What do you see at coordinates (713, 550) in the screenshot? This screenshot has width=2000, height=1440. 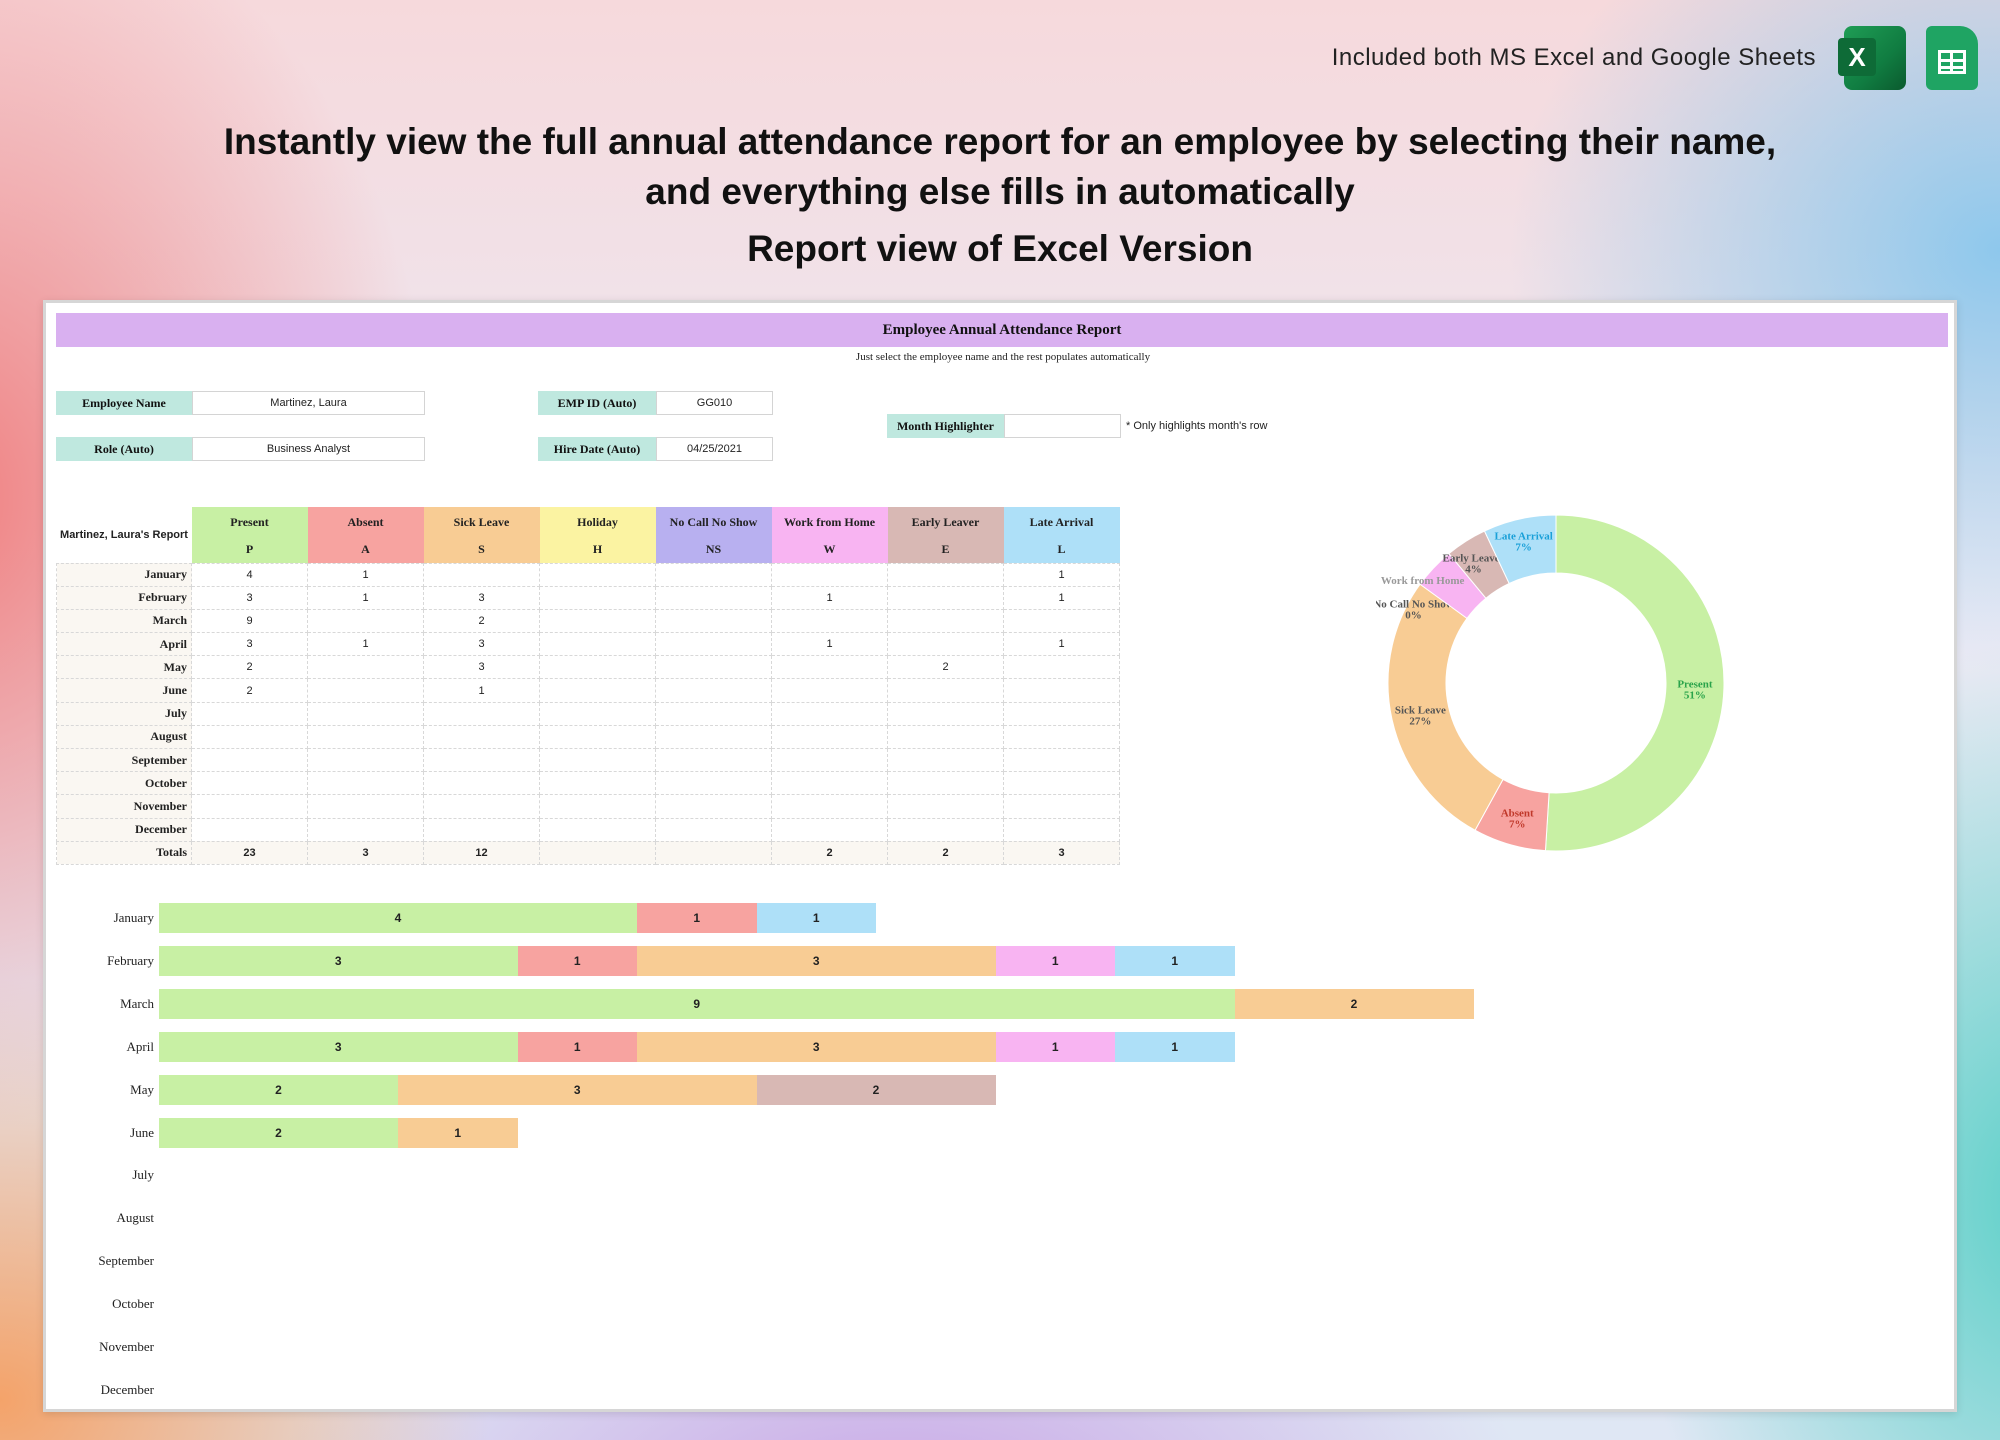 I see `column-code-no-call-no-show: NS` at bounding box center [713, 550].